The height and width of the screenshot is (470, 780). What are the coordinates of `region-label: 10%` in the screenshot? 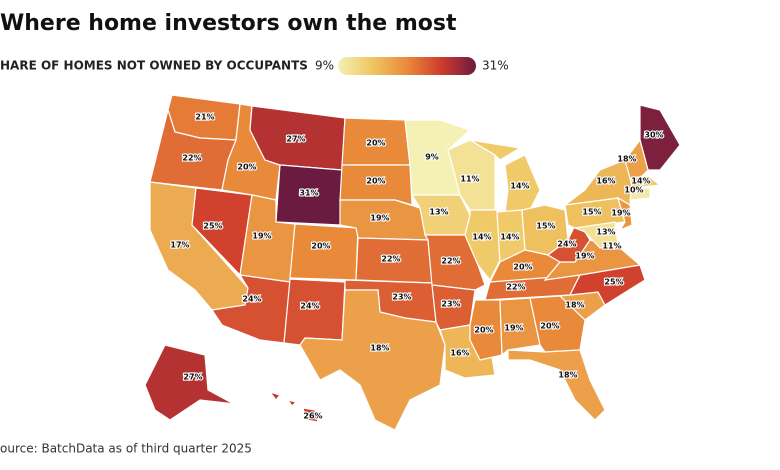 It's located at (633, 190).